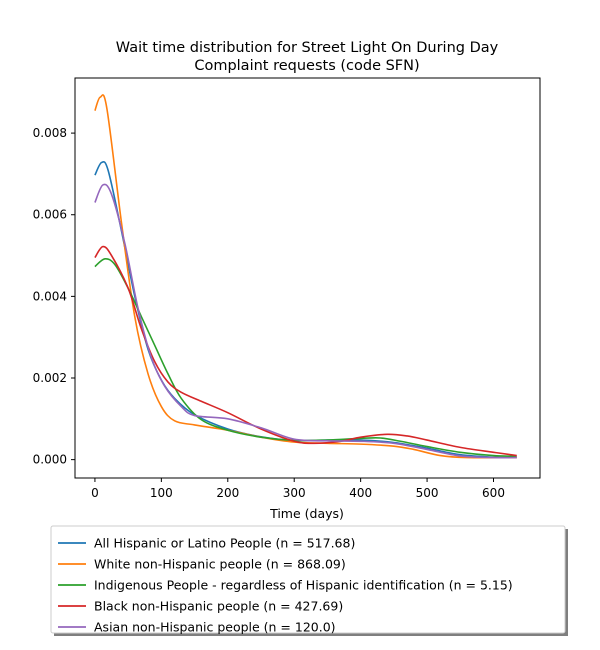 Image resolution: width=600 pixels, height=650 pixels. What do you see at coordinates (294, 493) in the screenshot?
I see `x-tick-label: 300` at bounding box center [294, 493].